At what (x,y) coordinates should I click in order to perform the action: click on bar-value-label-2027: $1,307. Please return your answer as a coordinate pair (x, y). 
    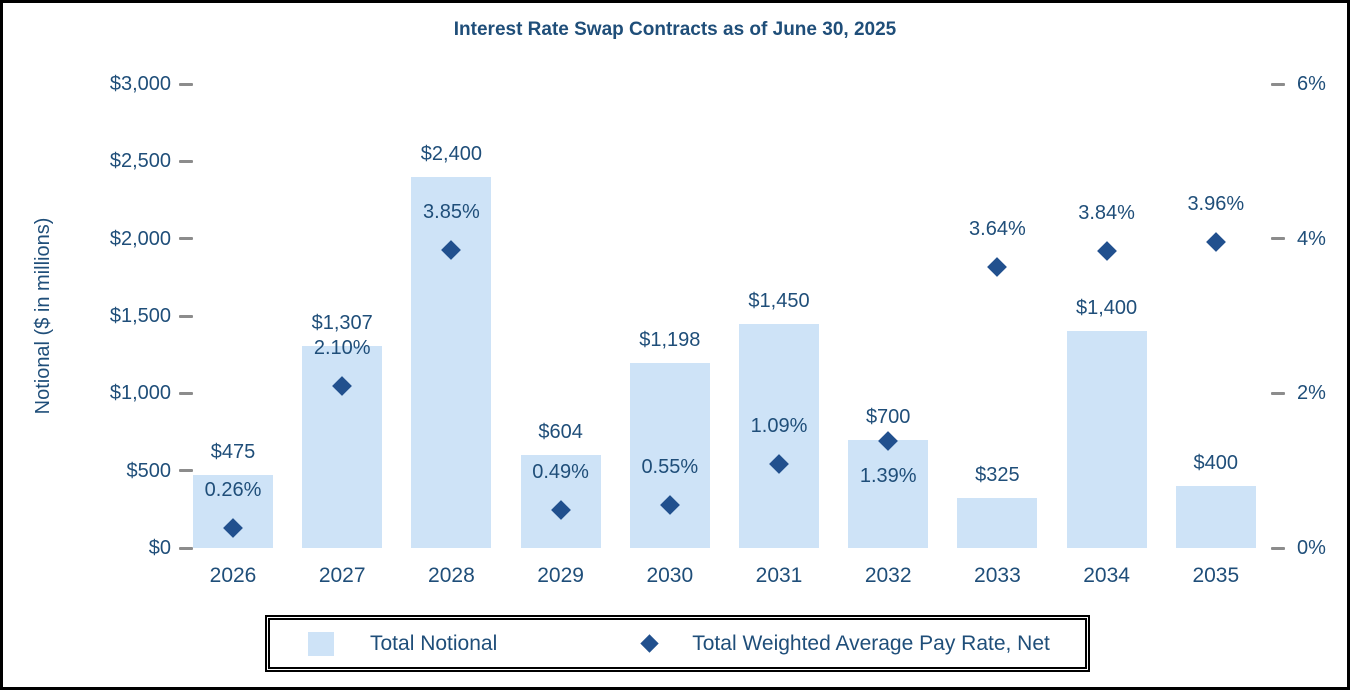
    Looking at the image, I should click on (342, 322).